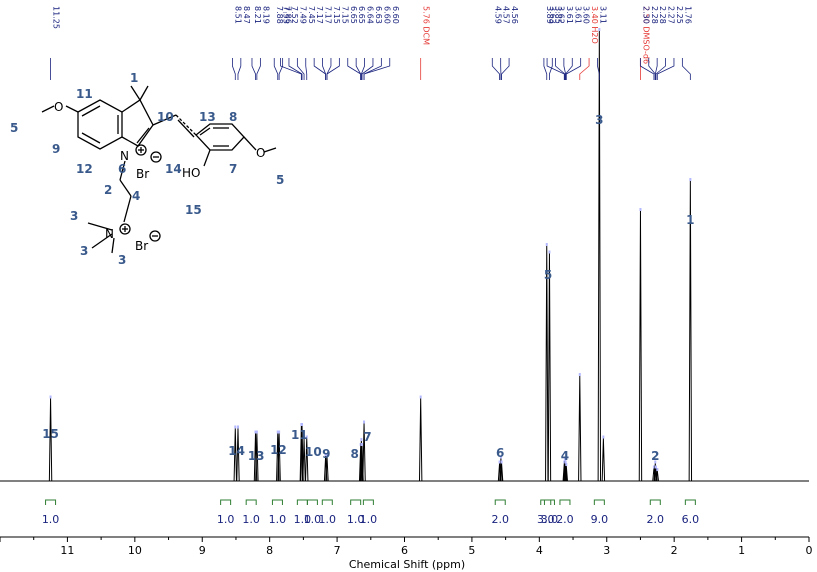 The width and height of the screenshot is (817, 572). What do you see at coordinates (142, 174) in the screenshot?
I see `atom-br-1: Br` at bounding box center [142, 174].